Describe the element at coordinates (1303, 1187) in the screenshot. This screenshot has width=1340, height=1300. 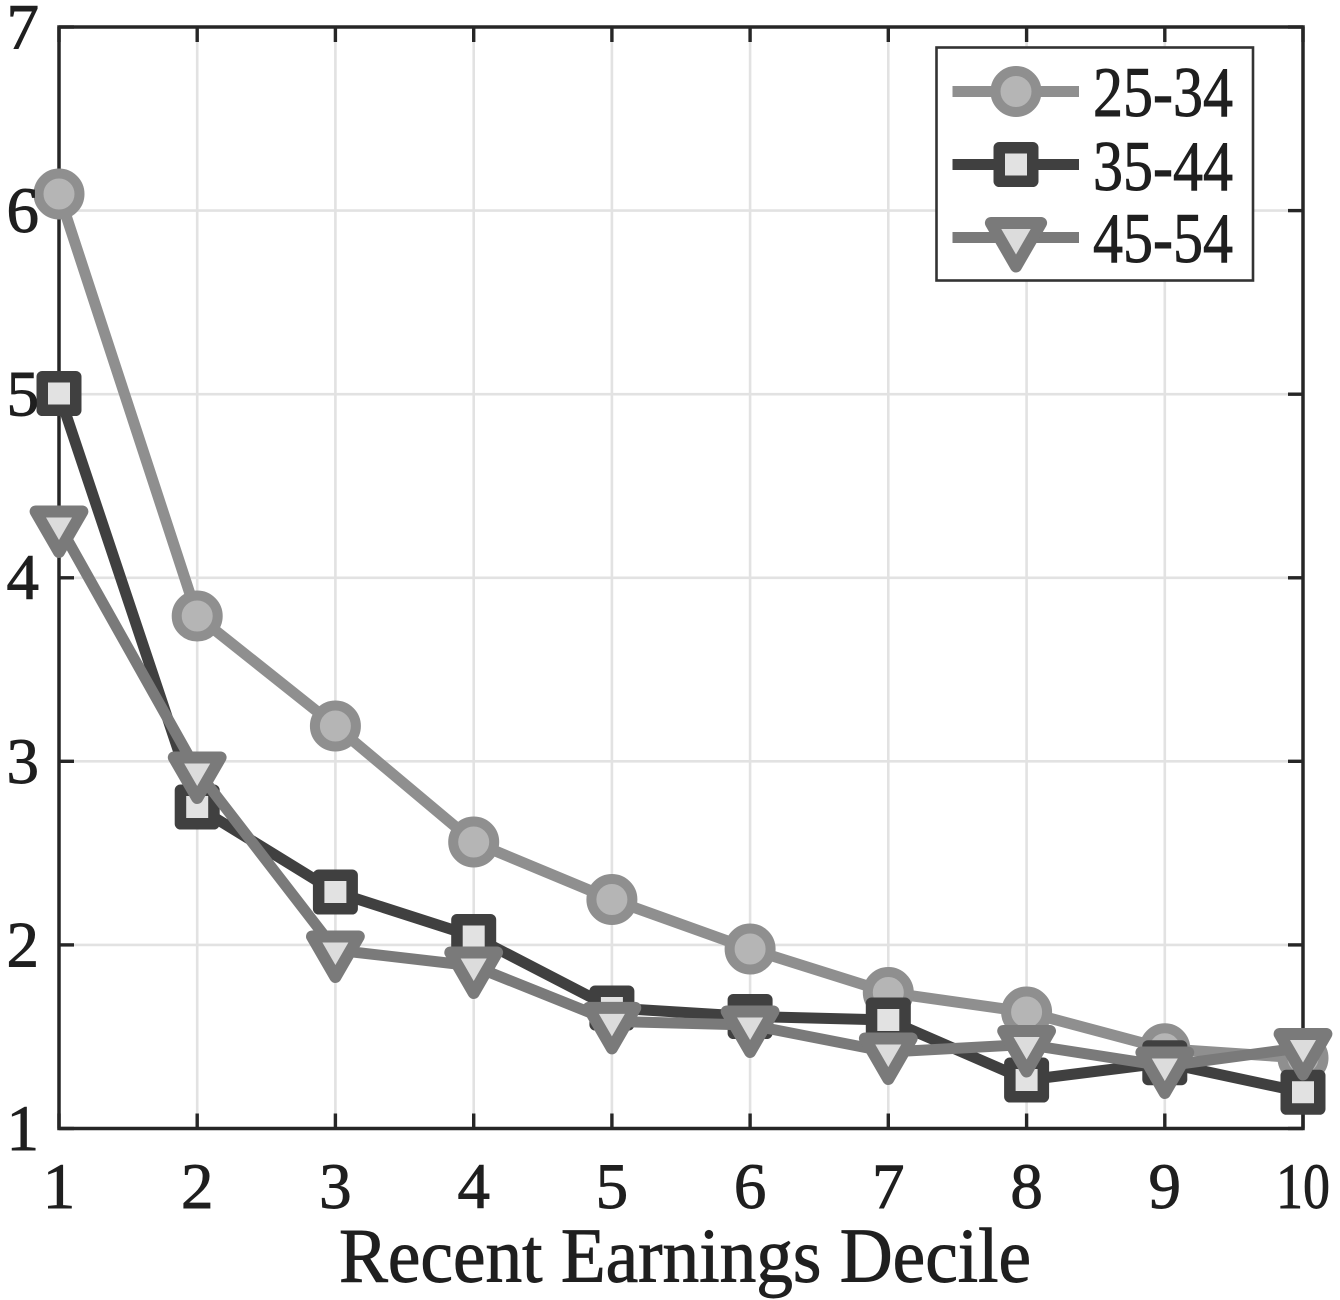
I see `svg-text: 10` at that location.